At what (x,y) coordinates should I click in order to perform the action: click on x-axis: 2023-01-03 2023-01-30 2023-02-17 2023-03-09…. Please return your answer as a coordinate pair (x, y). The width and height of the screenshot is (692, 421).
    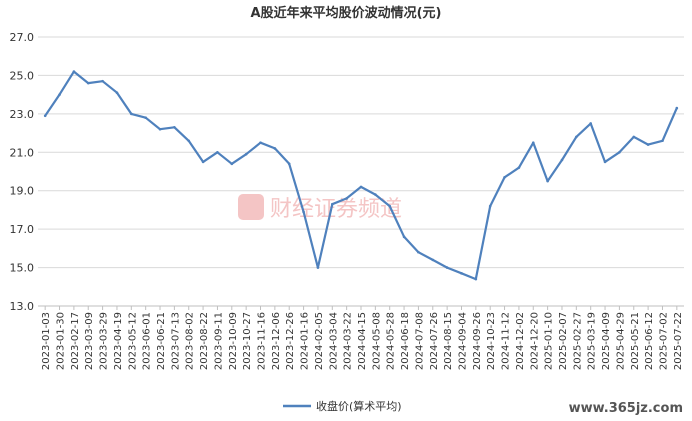
    Looking at the image, I should click on (362, 338).